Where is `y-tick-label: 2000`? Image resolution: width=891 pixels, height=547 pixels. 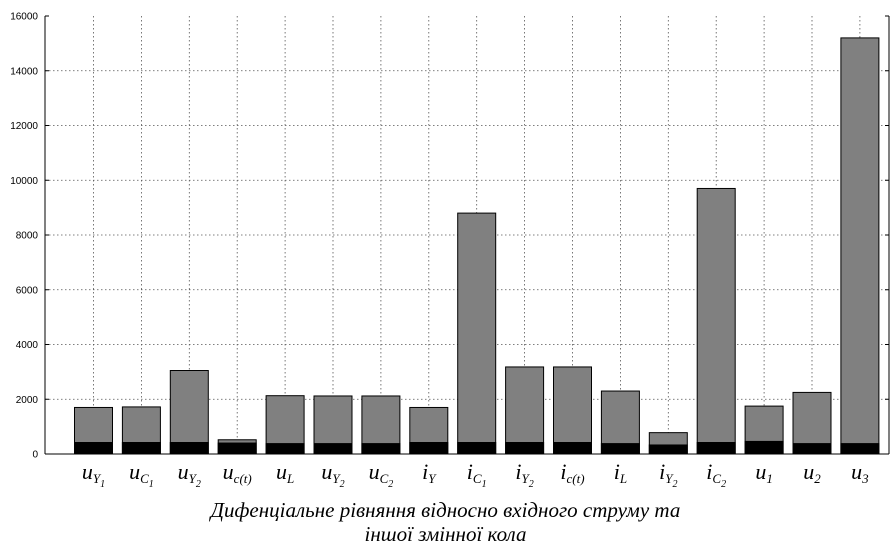
y-tick-label: 2000 is located at coordinates (27, 400).